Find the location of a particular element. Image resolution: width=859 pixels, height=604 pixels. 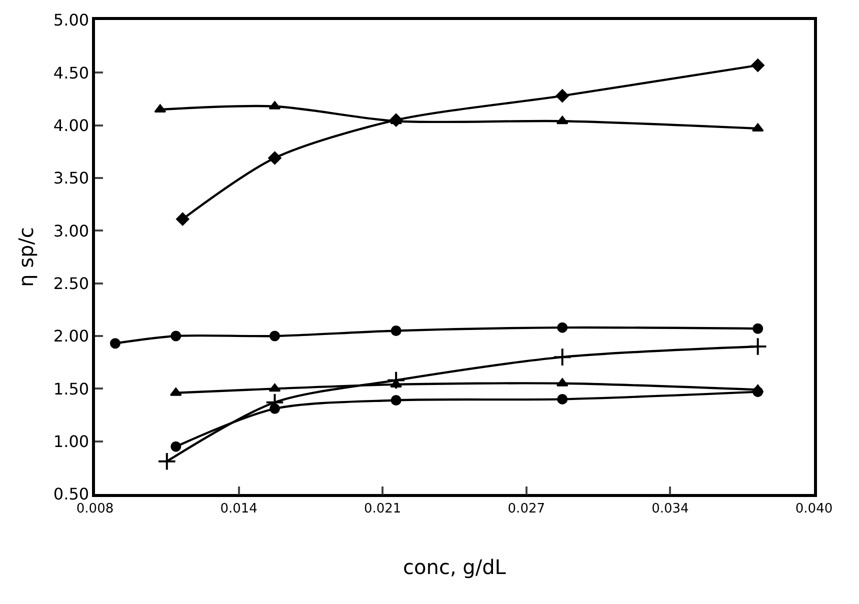

x-tick-label: 0.021 is located at coordinates (383, 508).